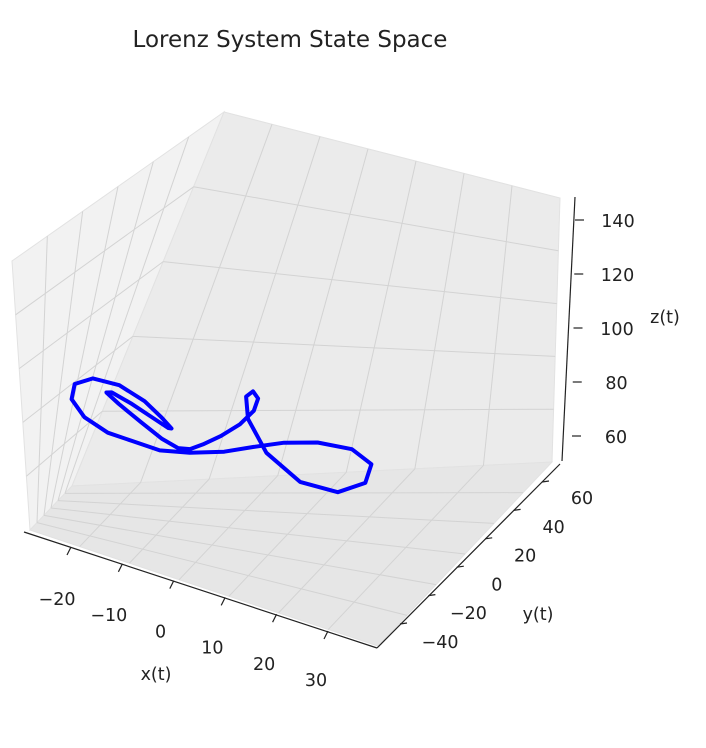  What do you see at coordinates (582, 499) in the screenshot?
I see `y-tick-label: 60` at bounding box center [582, 499].